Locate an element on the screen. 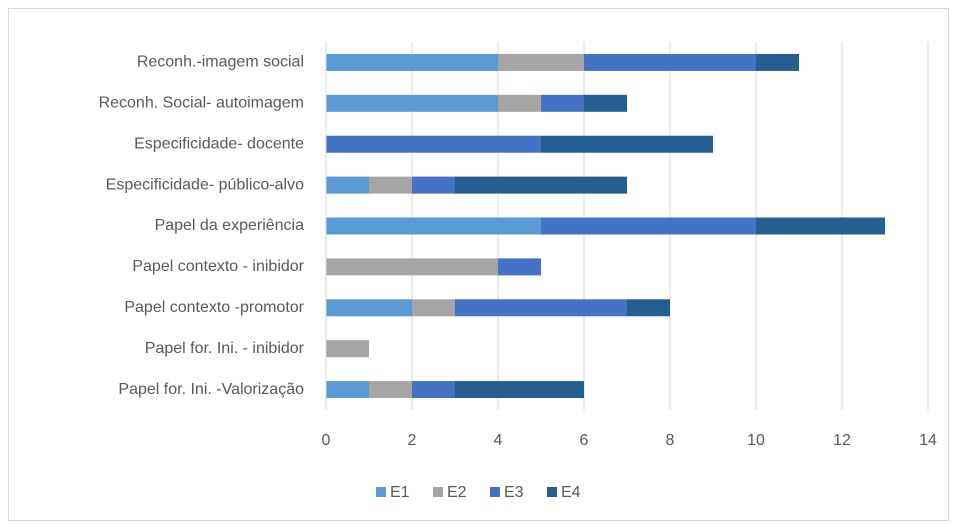 This screenshot has width=957, height=525. x-tick-label: 0 is located at coordinates (326, 440).